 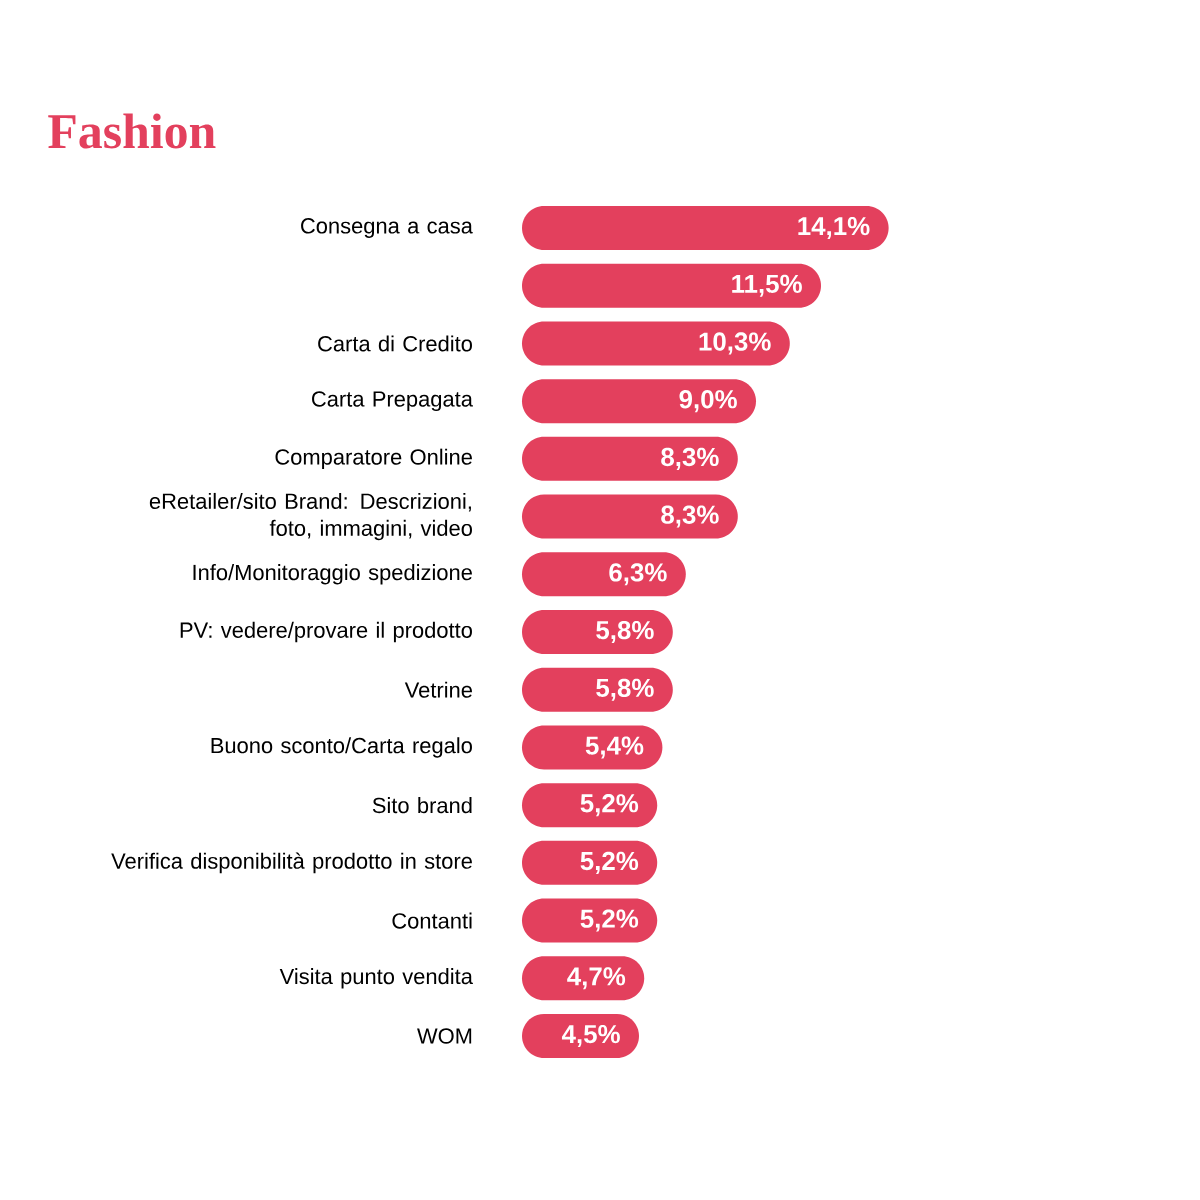 I want to click on y-tick-label: Visita punto vendita, so click(x=376, y=978).